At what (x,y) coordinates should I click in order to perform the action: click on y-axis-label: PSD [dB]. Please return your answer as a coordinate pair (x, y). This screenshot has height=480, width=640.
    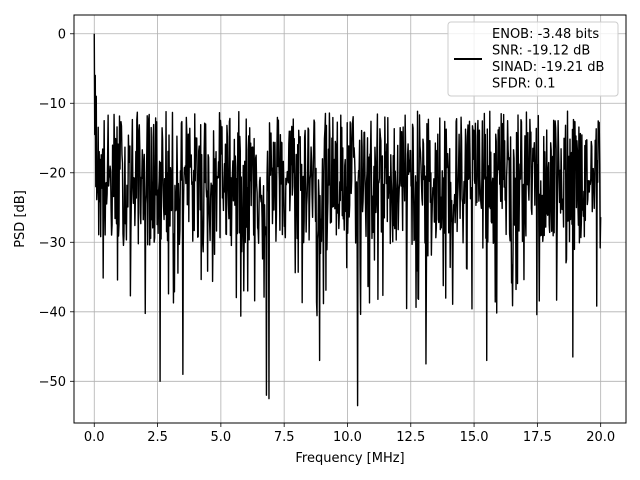
    Looking at the image, I should click on (20, 219).